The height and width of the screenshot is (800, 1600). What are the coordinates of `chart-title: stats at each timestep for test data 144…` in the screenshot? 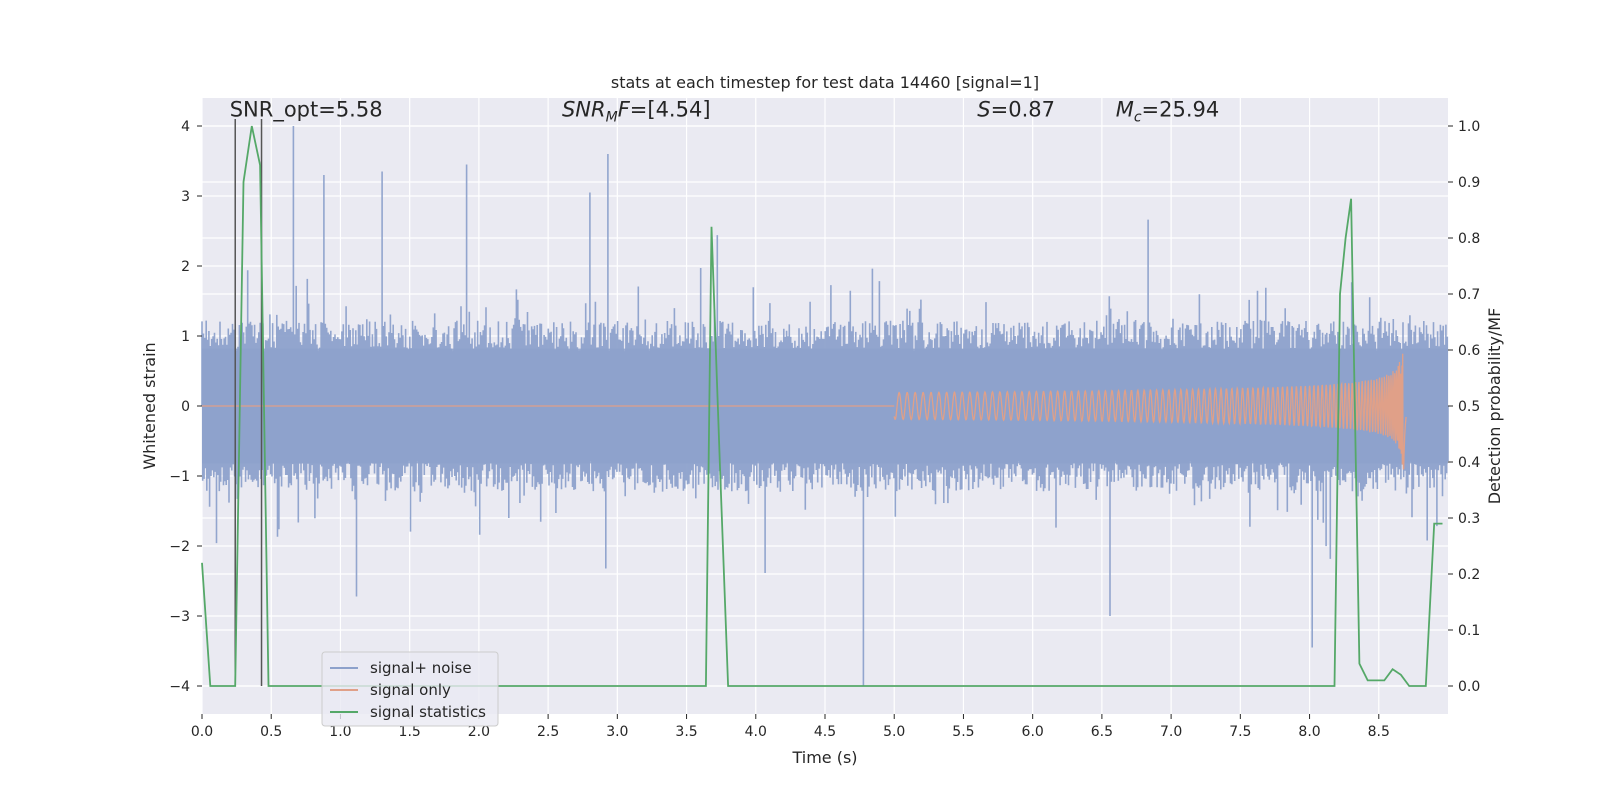 It's located at (825, 82).